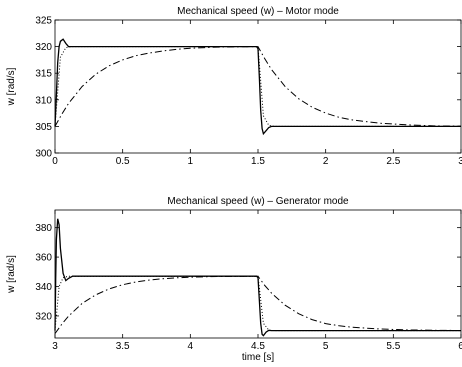  What do you see at coordinates (326, 346) in the screenshot?
I see `chart2-xtick-label: 5` at bounding box center [326, 346].